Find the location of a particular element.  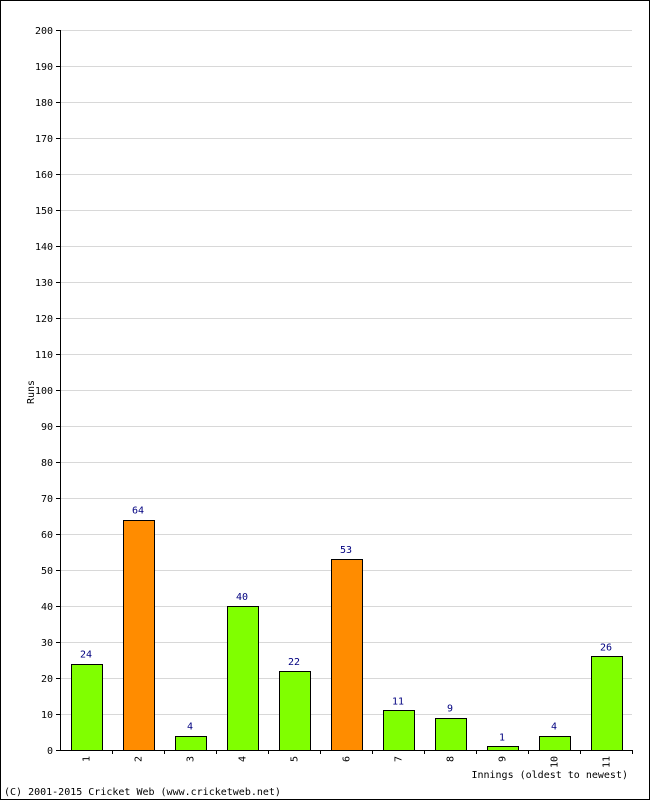

y-tick-label: 180 is located at coordinates (44, 103).